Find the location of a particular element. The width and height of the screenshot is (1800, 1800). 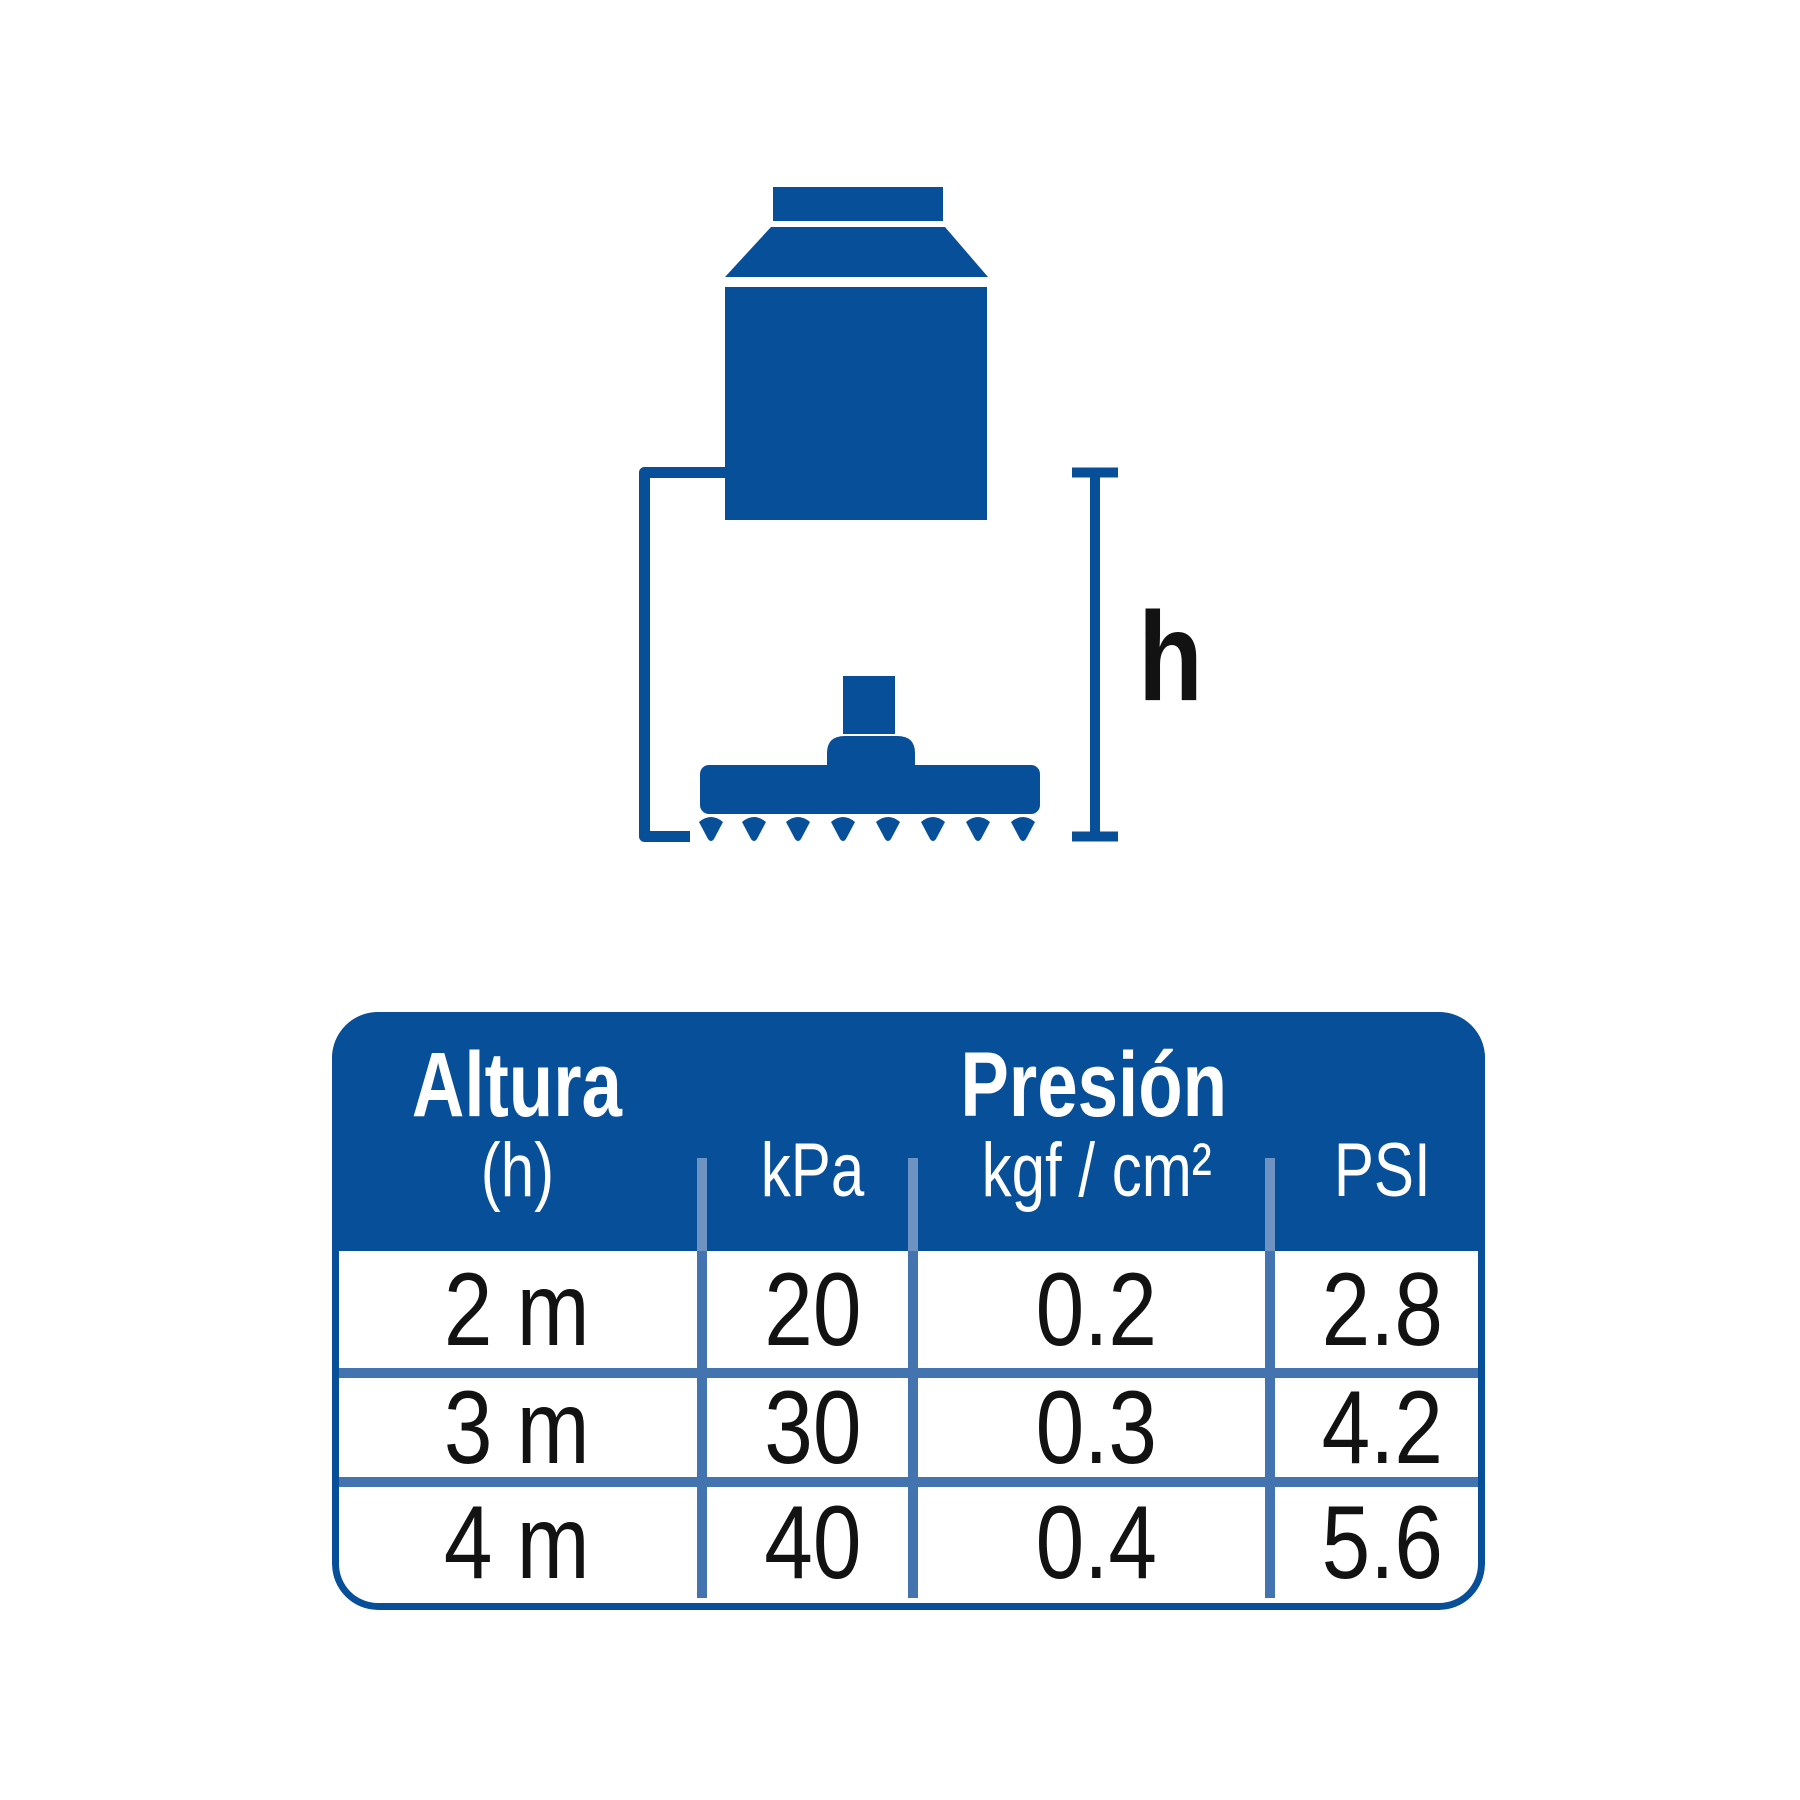

cell-text: 2 m is located at coordinates (517, 1310).